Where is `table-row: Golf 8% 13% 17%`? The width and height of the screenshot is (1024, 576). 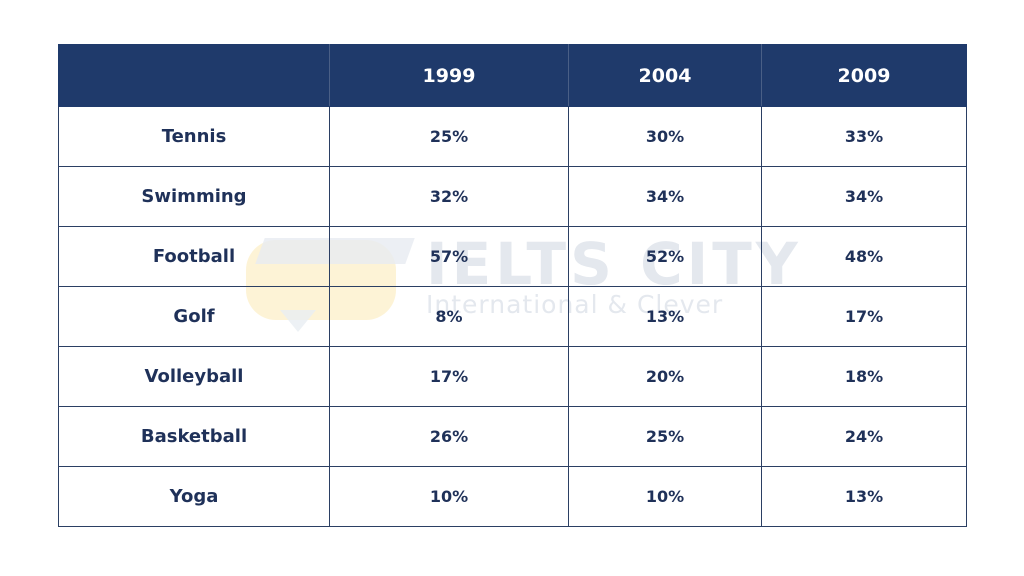 table-row: Golf 8% 13% 17% is located at coordinates (512, 316).